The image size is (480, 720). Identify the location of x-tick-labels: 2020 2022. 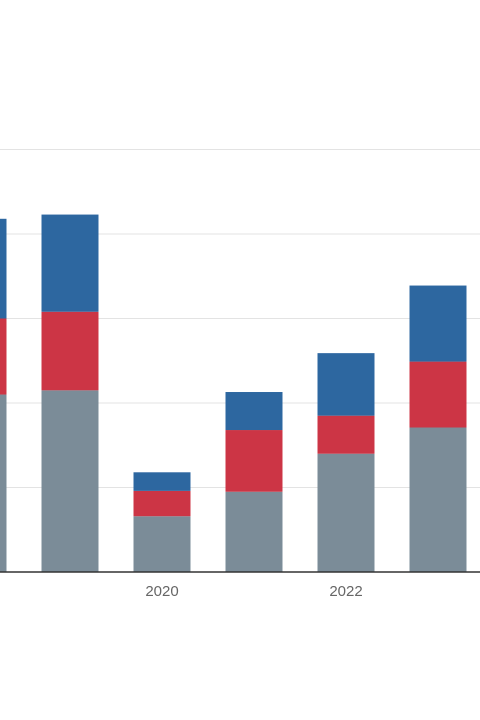
(253, 591).